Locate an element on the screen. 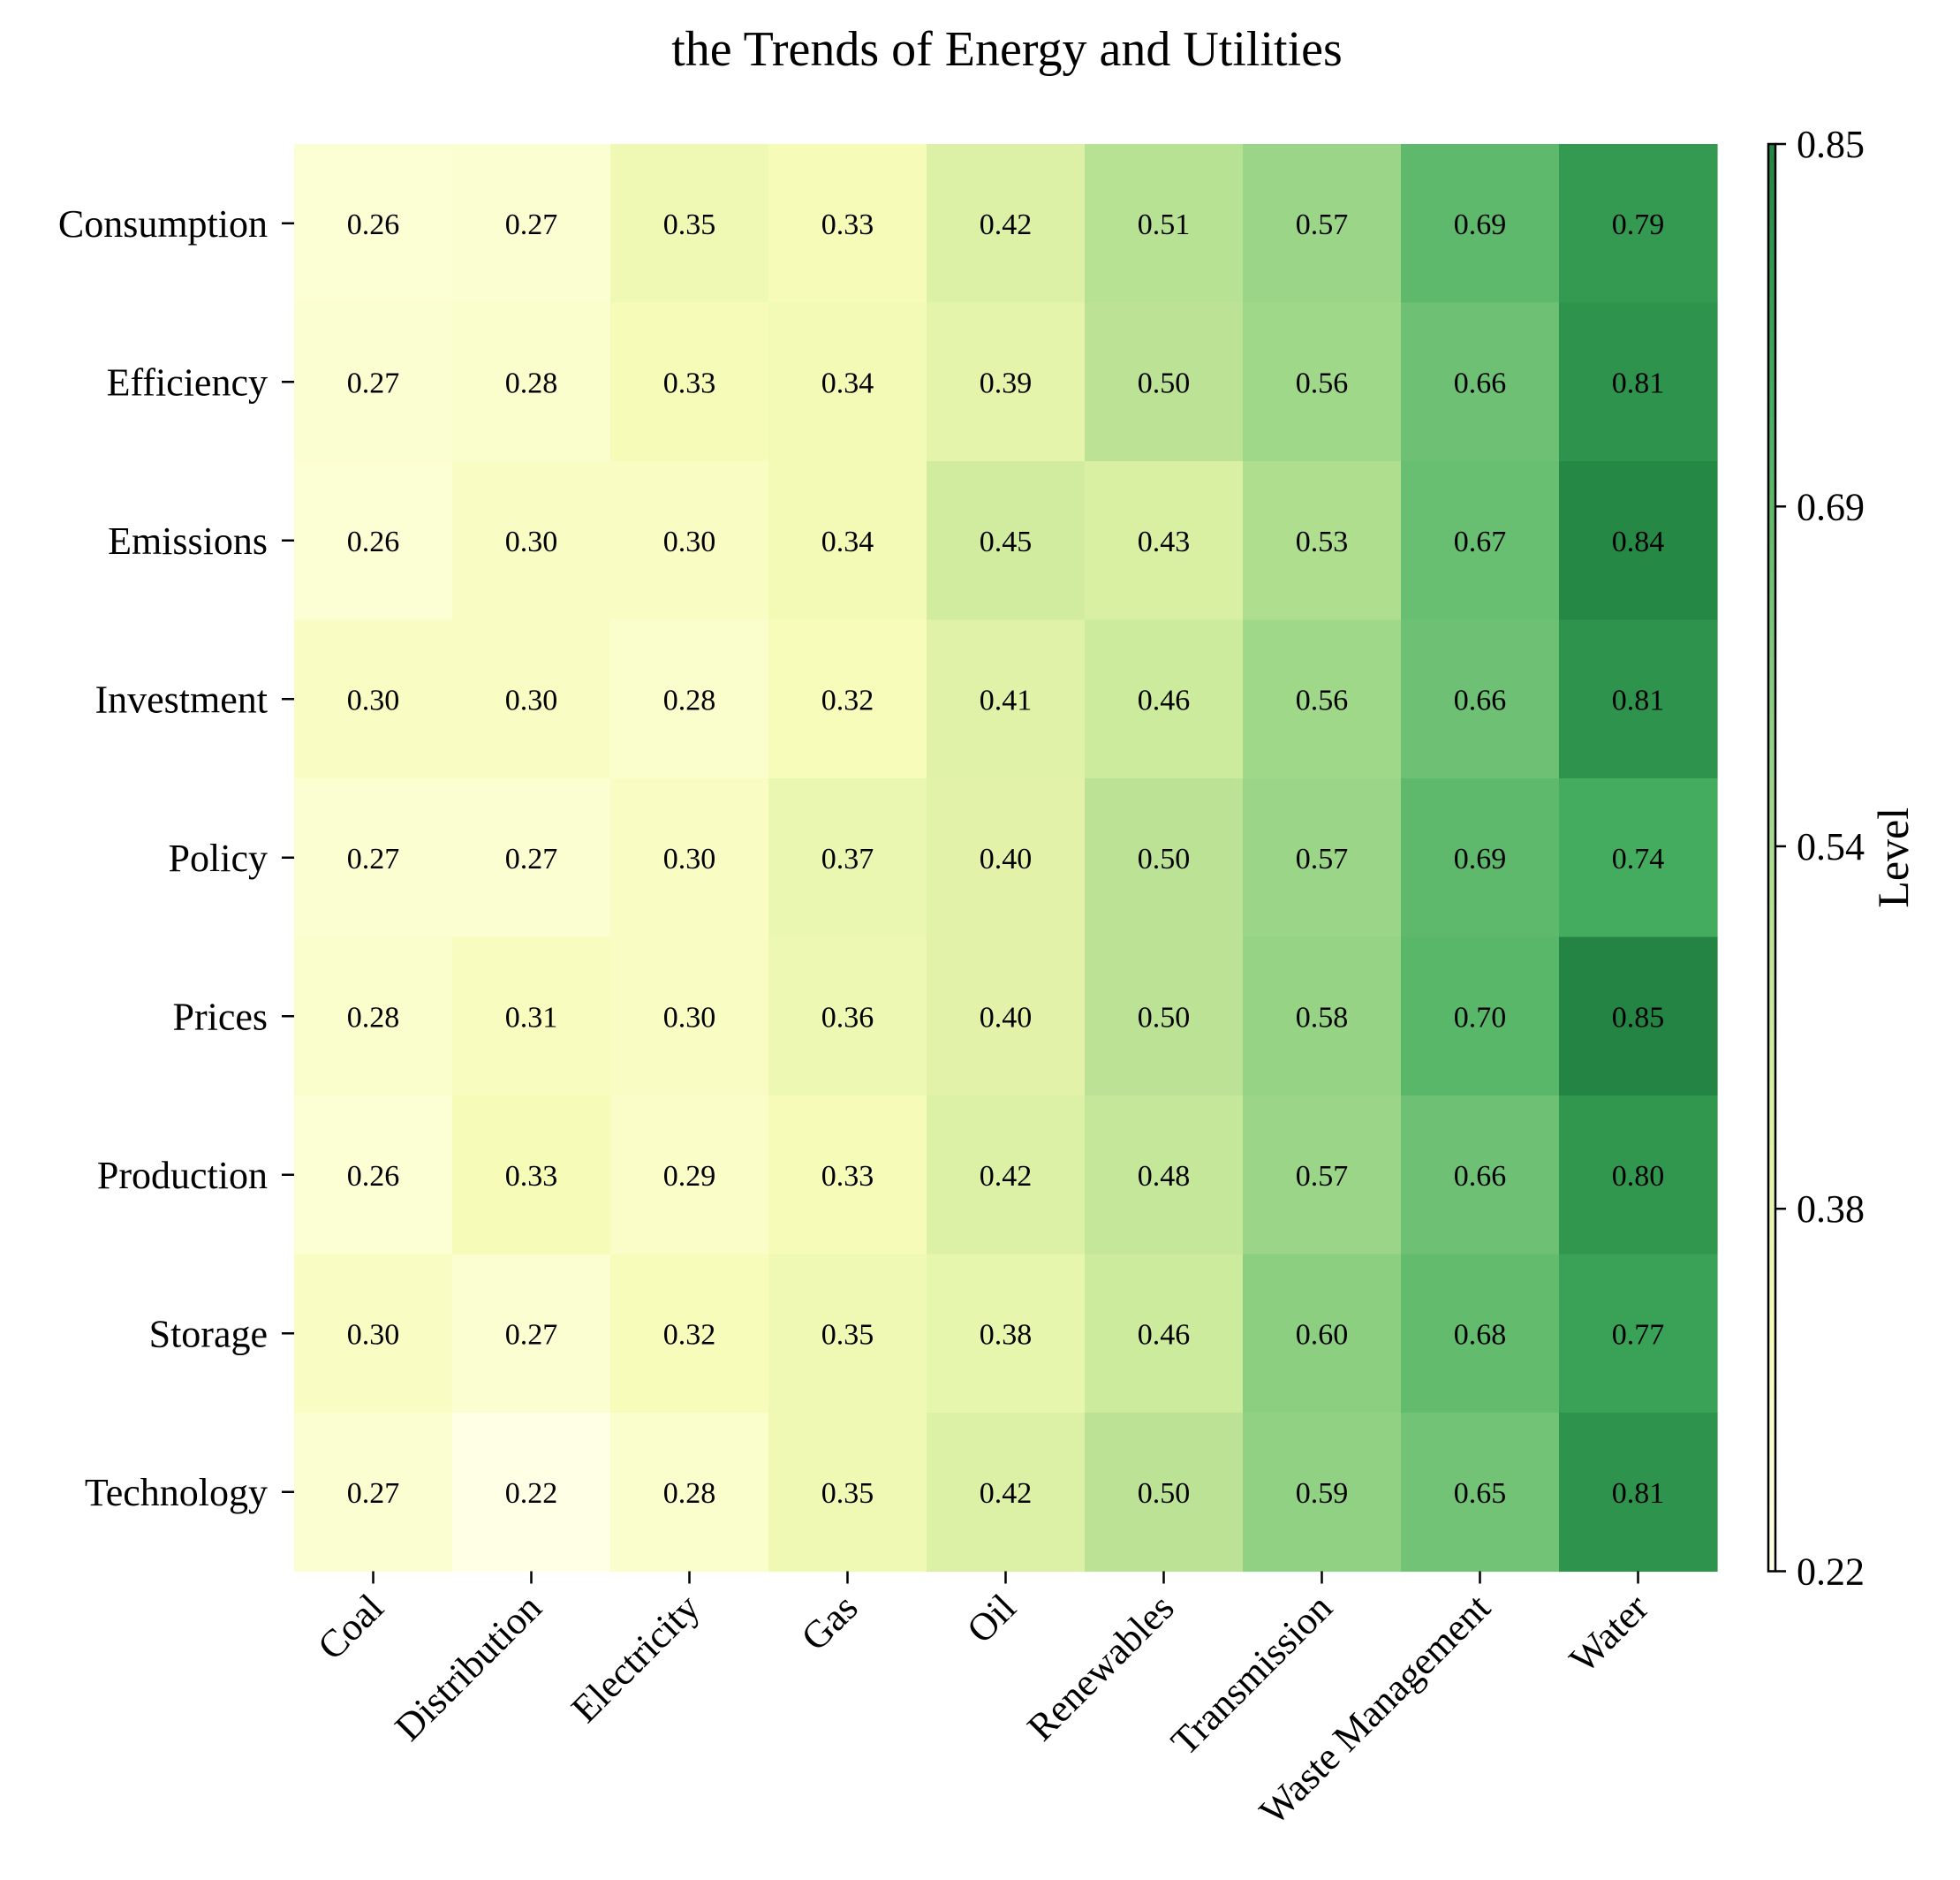 Image resolution: width=1960 pixels, height=1880 pixels. colorbar-tick-label: 0.85 is located at coordinates (1831, 144).